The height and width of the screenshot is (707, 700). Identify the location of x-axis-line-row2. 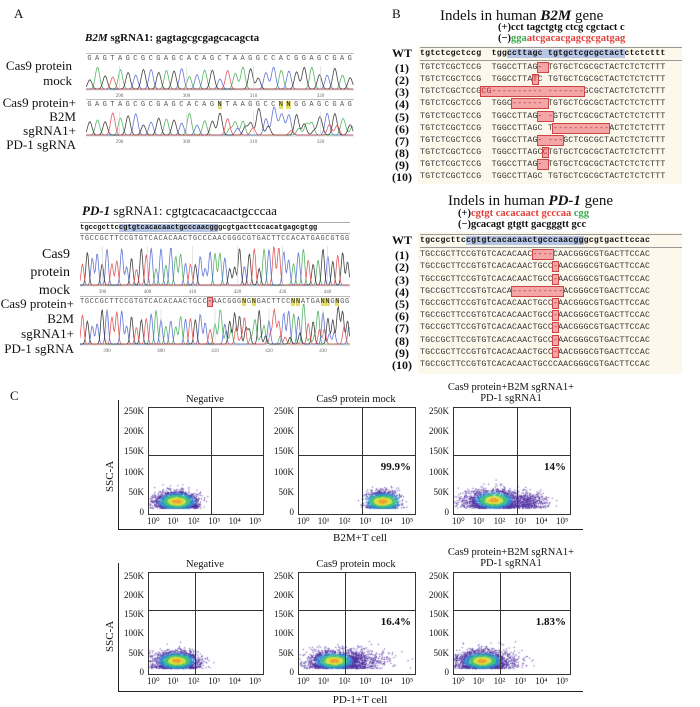
(350, 691).